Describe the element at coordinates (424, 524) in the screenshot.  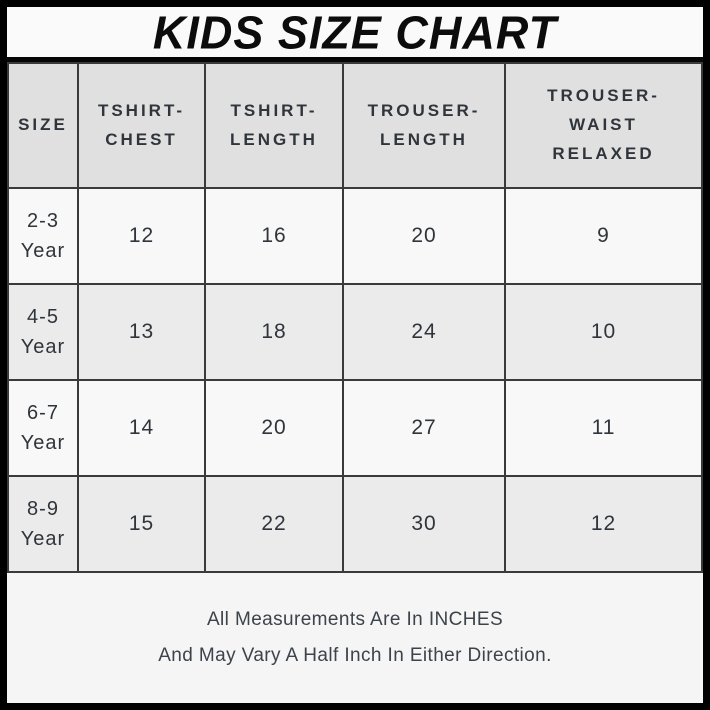
I see `trouser-length-value: 30` at that location.